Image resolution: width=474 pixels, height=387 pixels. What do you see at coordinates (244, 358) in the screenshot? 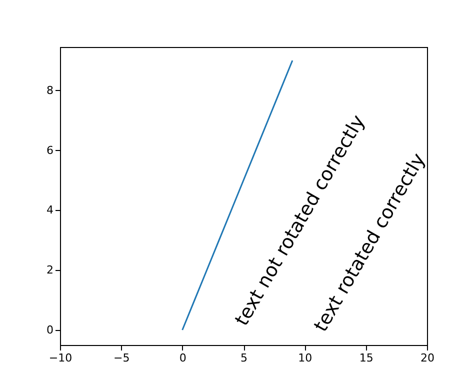
I see `x-tick-label: 5` at bounding box center [244, 358].